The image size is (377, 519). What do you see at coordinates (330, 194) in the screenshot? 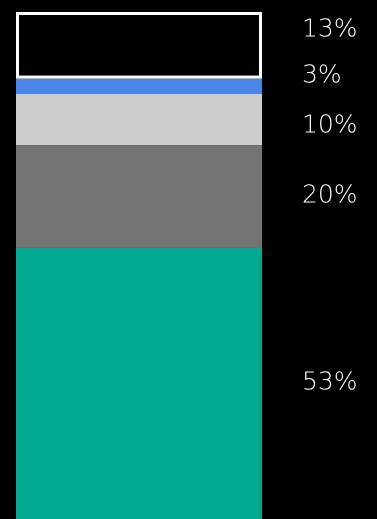
I see `data-label-20: 20%` at bounding box center [330, 194].